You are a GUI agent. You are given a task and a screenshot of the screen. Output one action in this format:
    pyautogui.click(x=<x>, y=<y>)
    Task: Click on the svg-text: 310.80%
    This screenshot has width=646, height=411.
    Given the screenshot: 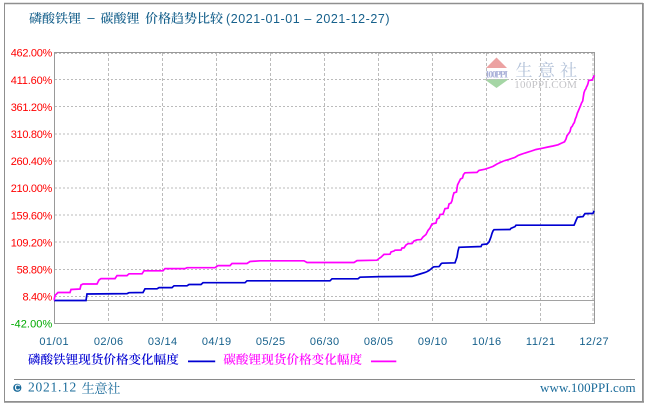 What is the action you would take?
    pyautogui.click(x=32, y=135)
    